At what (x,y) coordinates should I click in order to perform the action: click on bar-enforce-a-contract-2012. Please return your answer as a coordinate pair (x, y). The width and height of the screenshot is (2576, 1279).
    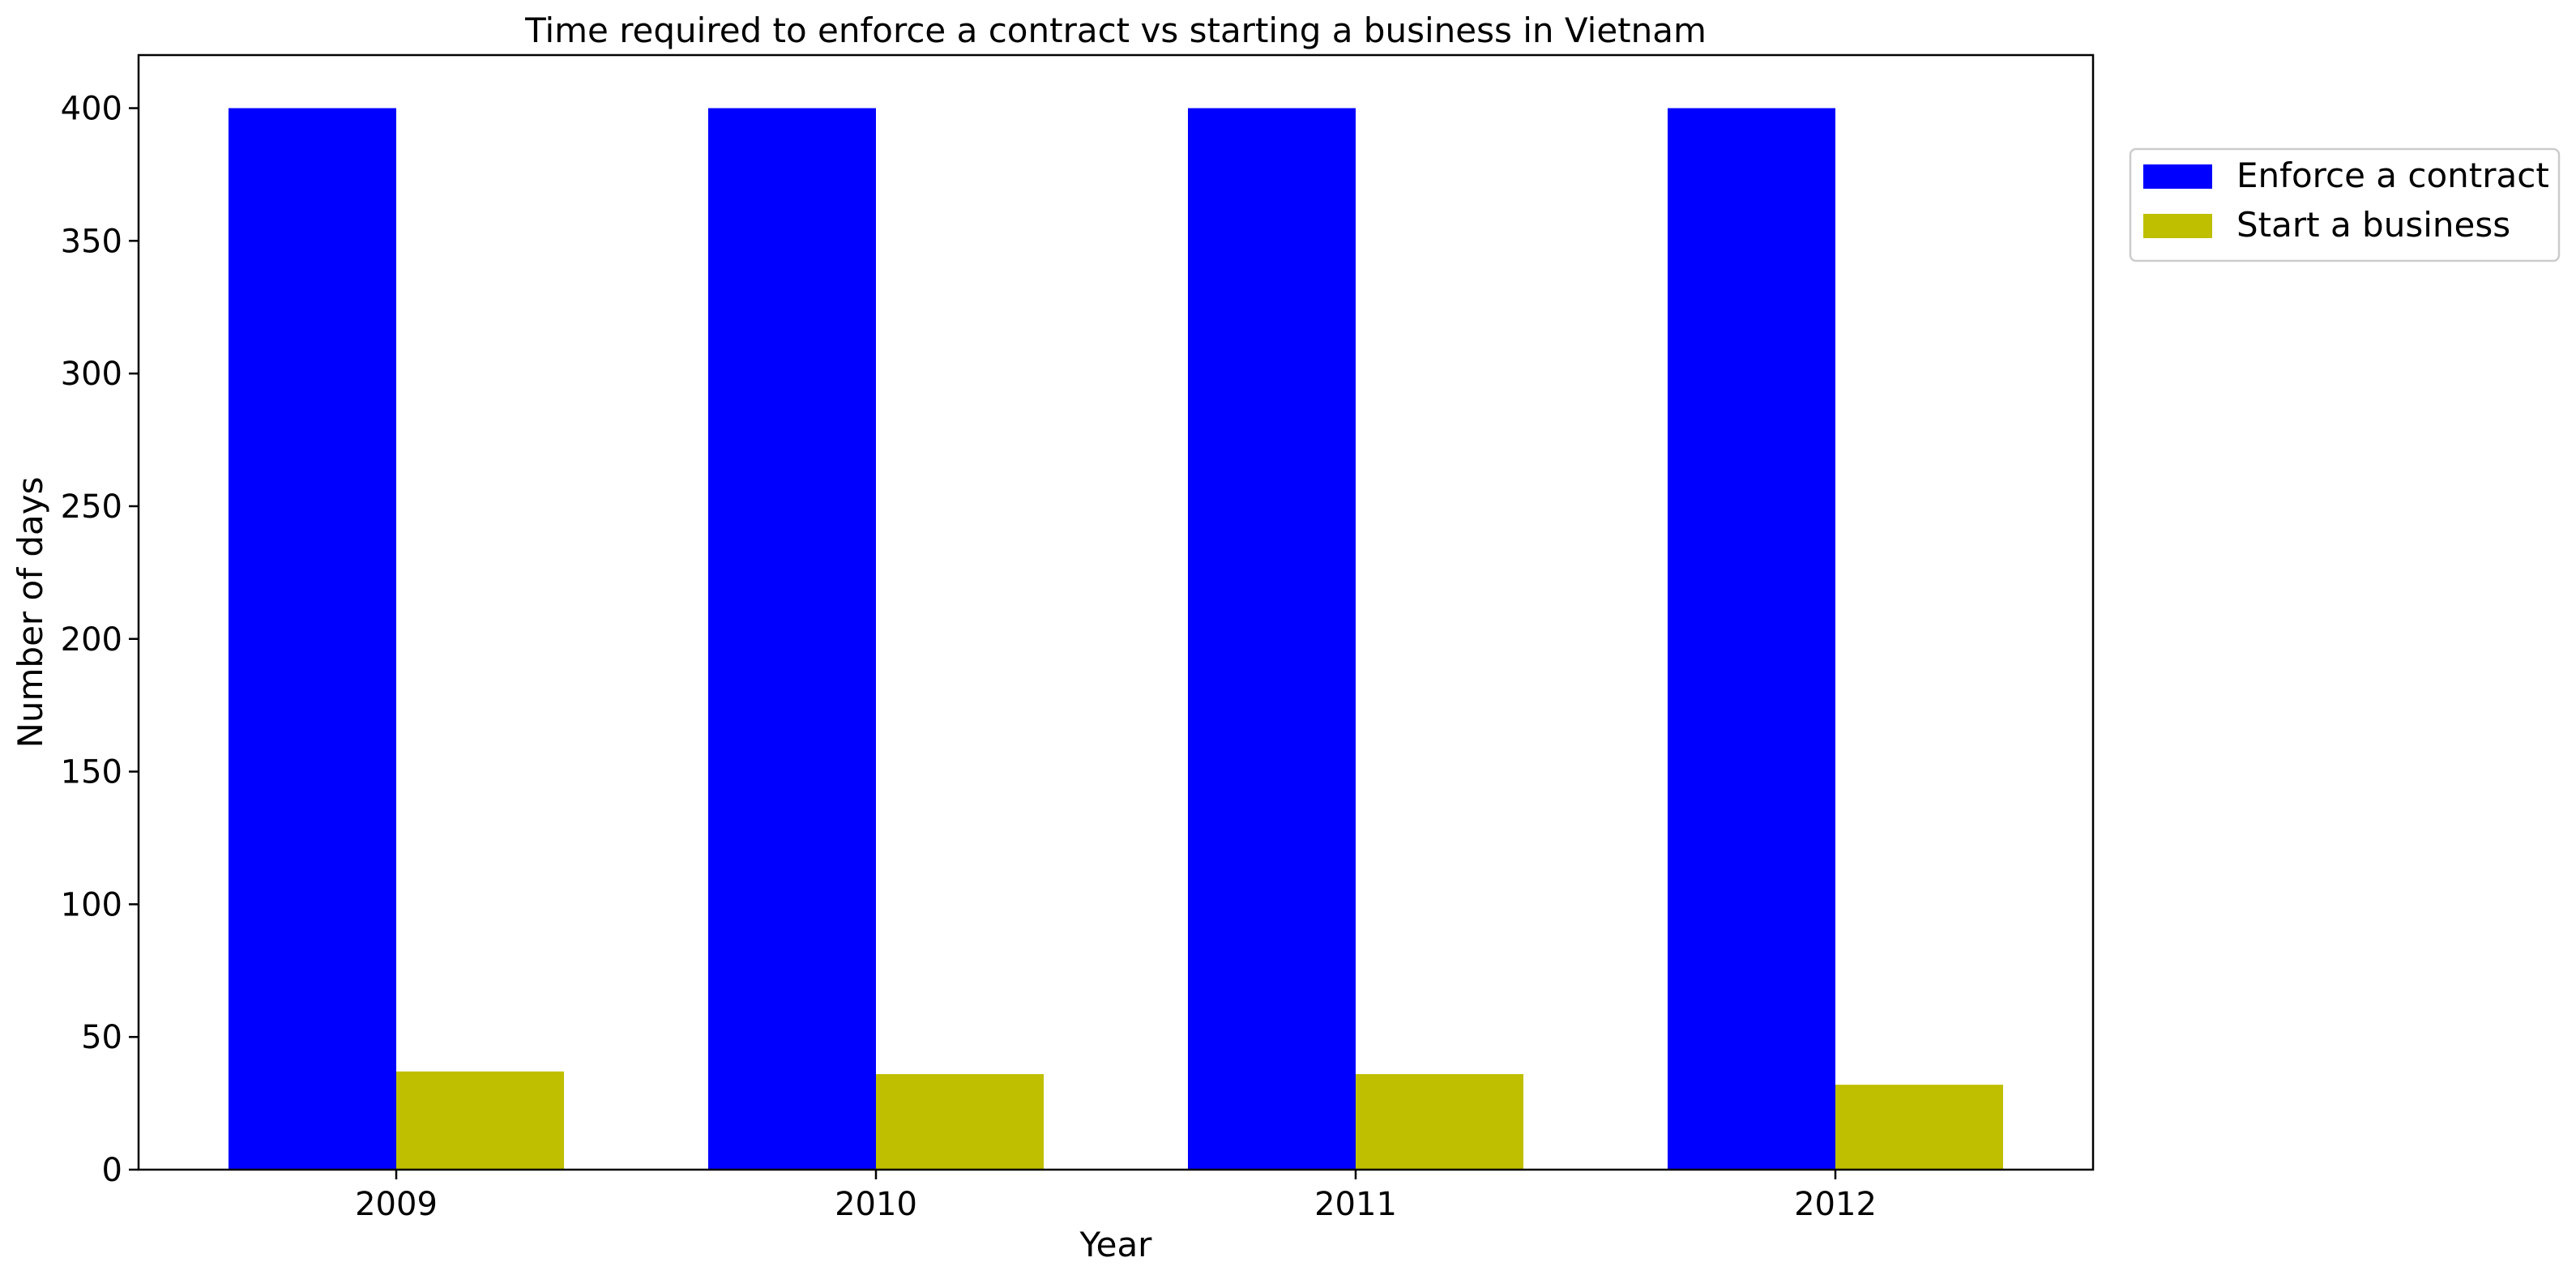
    Looking at the image, I should click on (1751, 639).